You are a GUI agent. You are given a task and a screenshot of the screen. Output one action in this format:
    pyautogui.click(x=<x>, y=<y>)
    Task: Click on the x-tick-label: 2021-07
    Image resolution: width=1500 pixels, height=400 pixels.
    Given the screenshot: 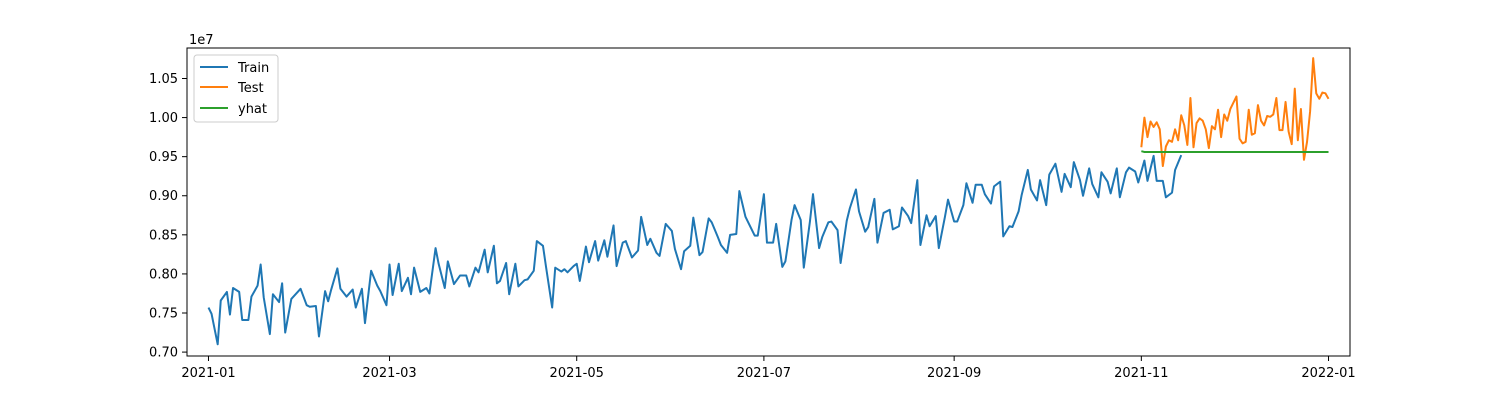 What is the action you would take?
    pyautogui.click(x=764, y=373)
    